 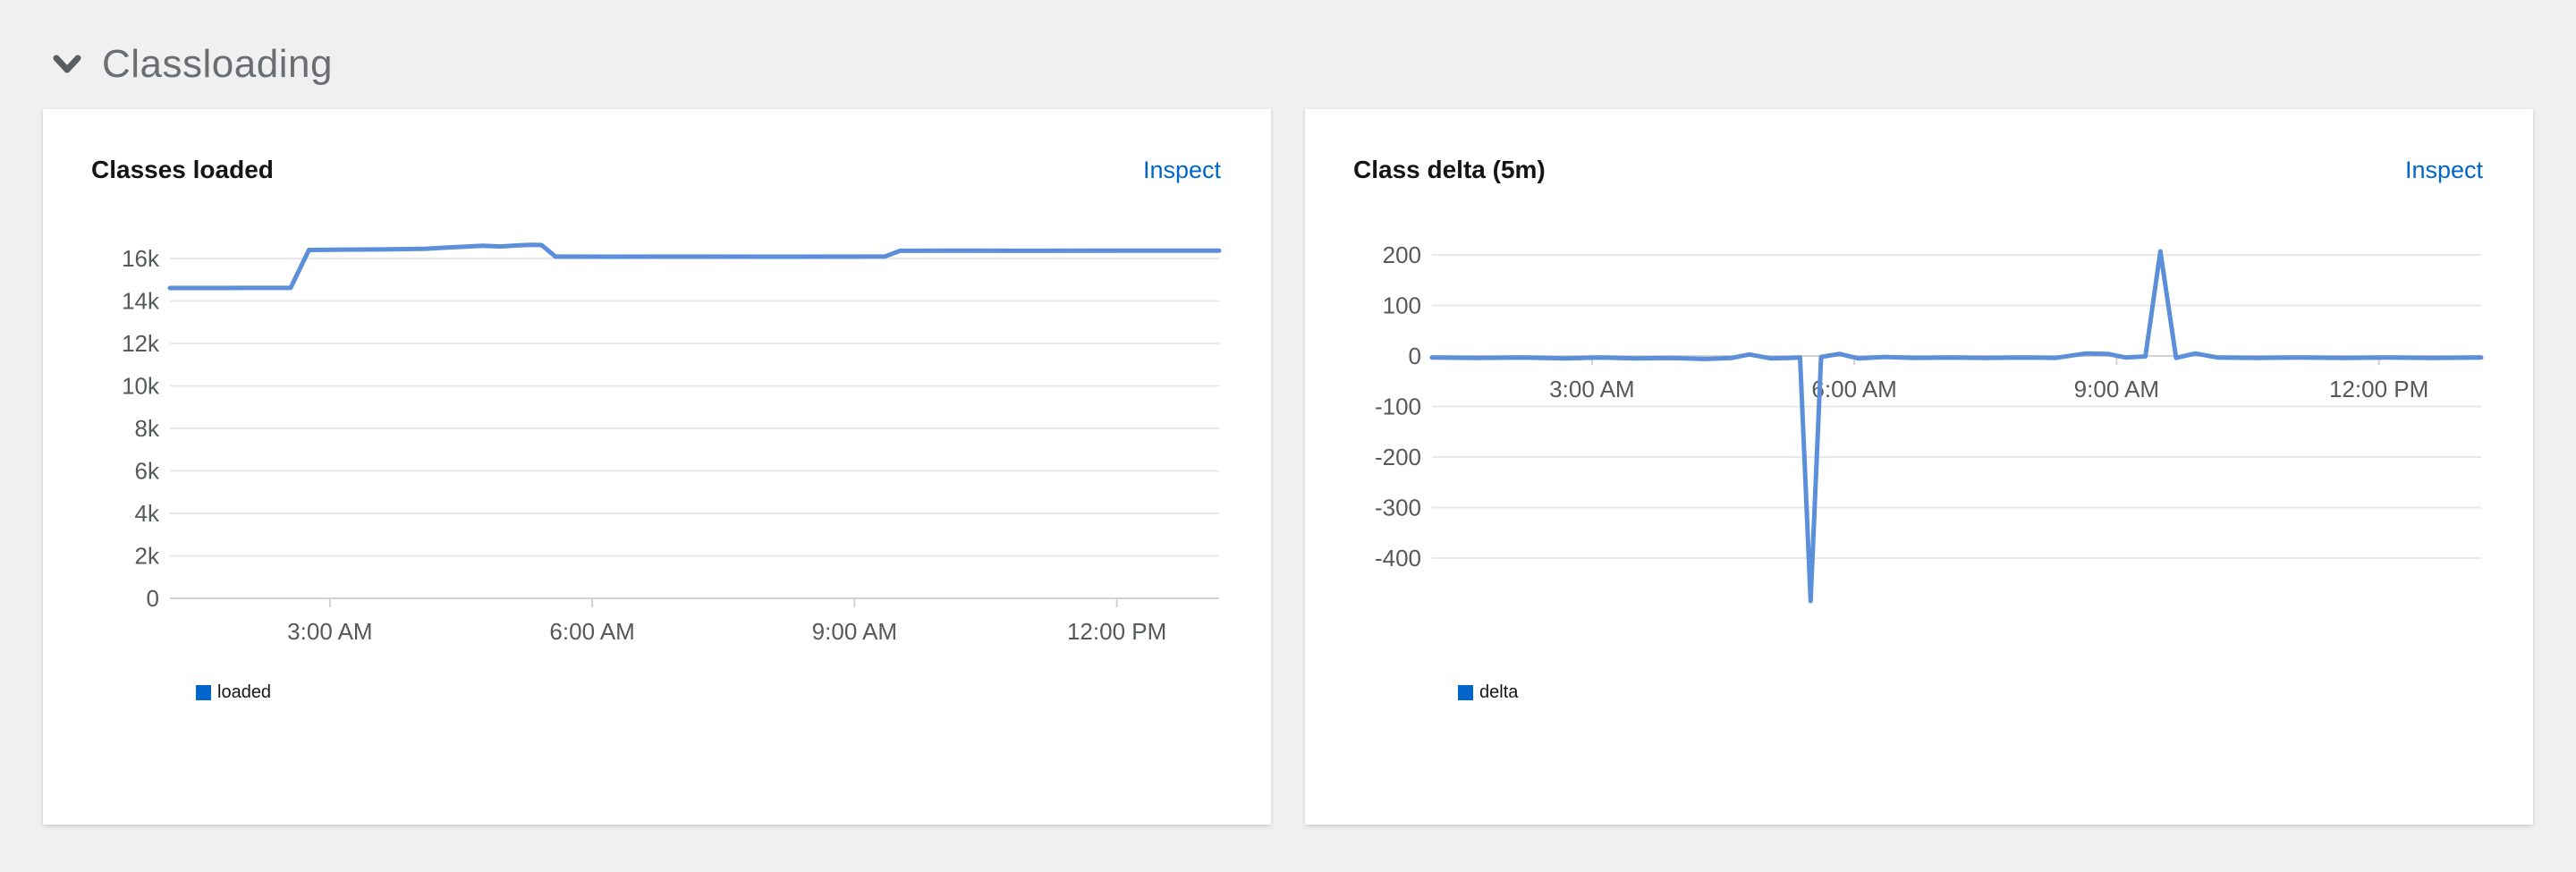 What do you see at coordinates (141, 343) in the screenshot?
I see `y-tick-label: 12k` at bounding box center [141, 343].